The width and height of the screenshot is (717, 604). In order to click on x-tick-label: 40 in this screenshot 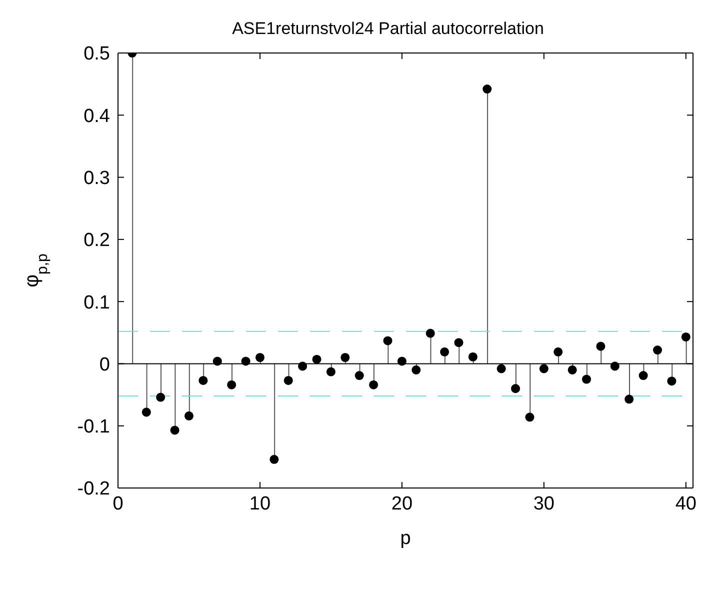, I will do `click(685, 503)`.